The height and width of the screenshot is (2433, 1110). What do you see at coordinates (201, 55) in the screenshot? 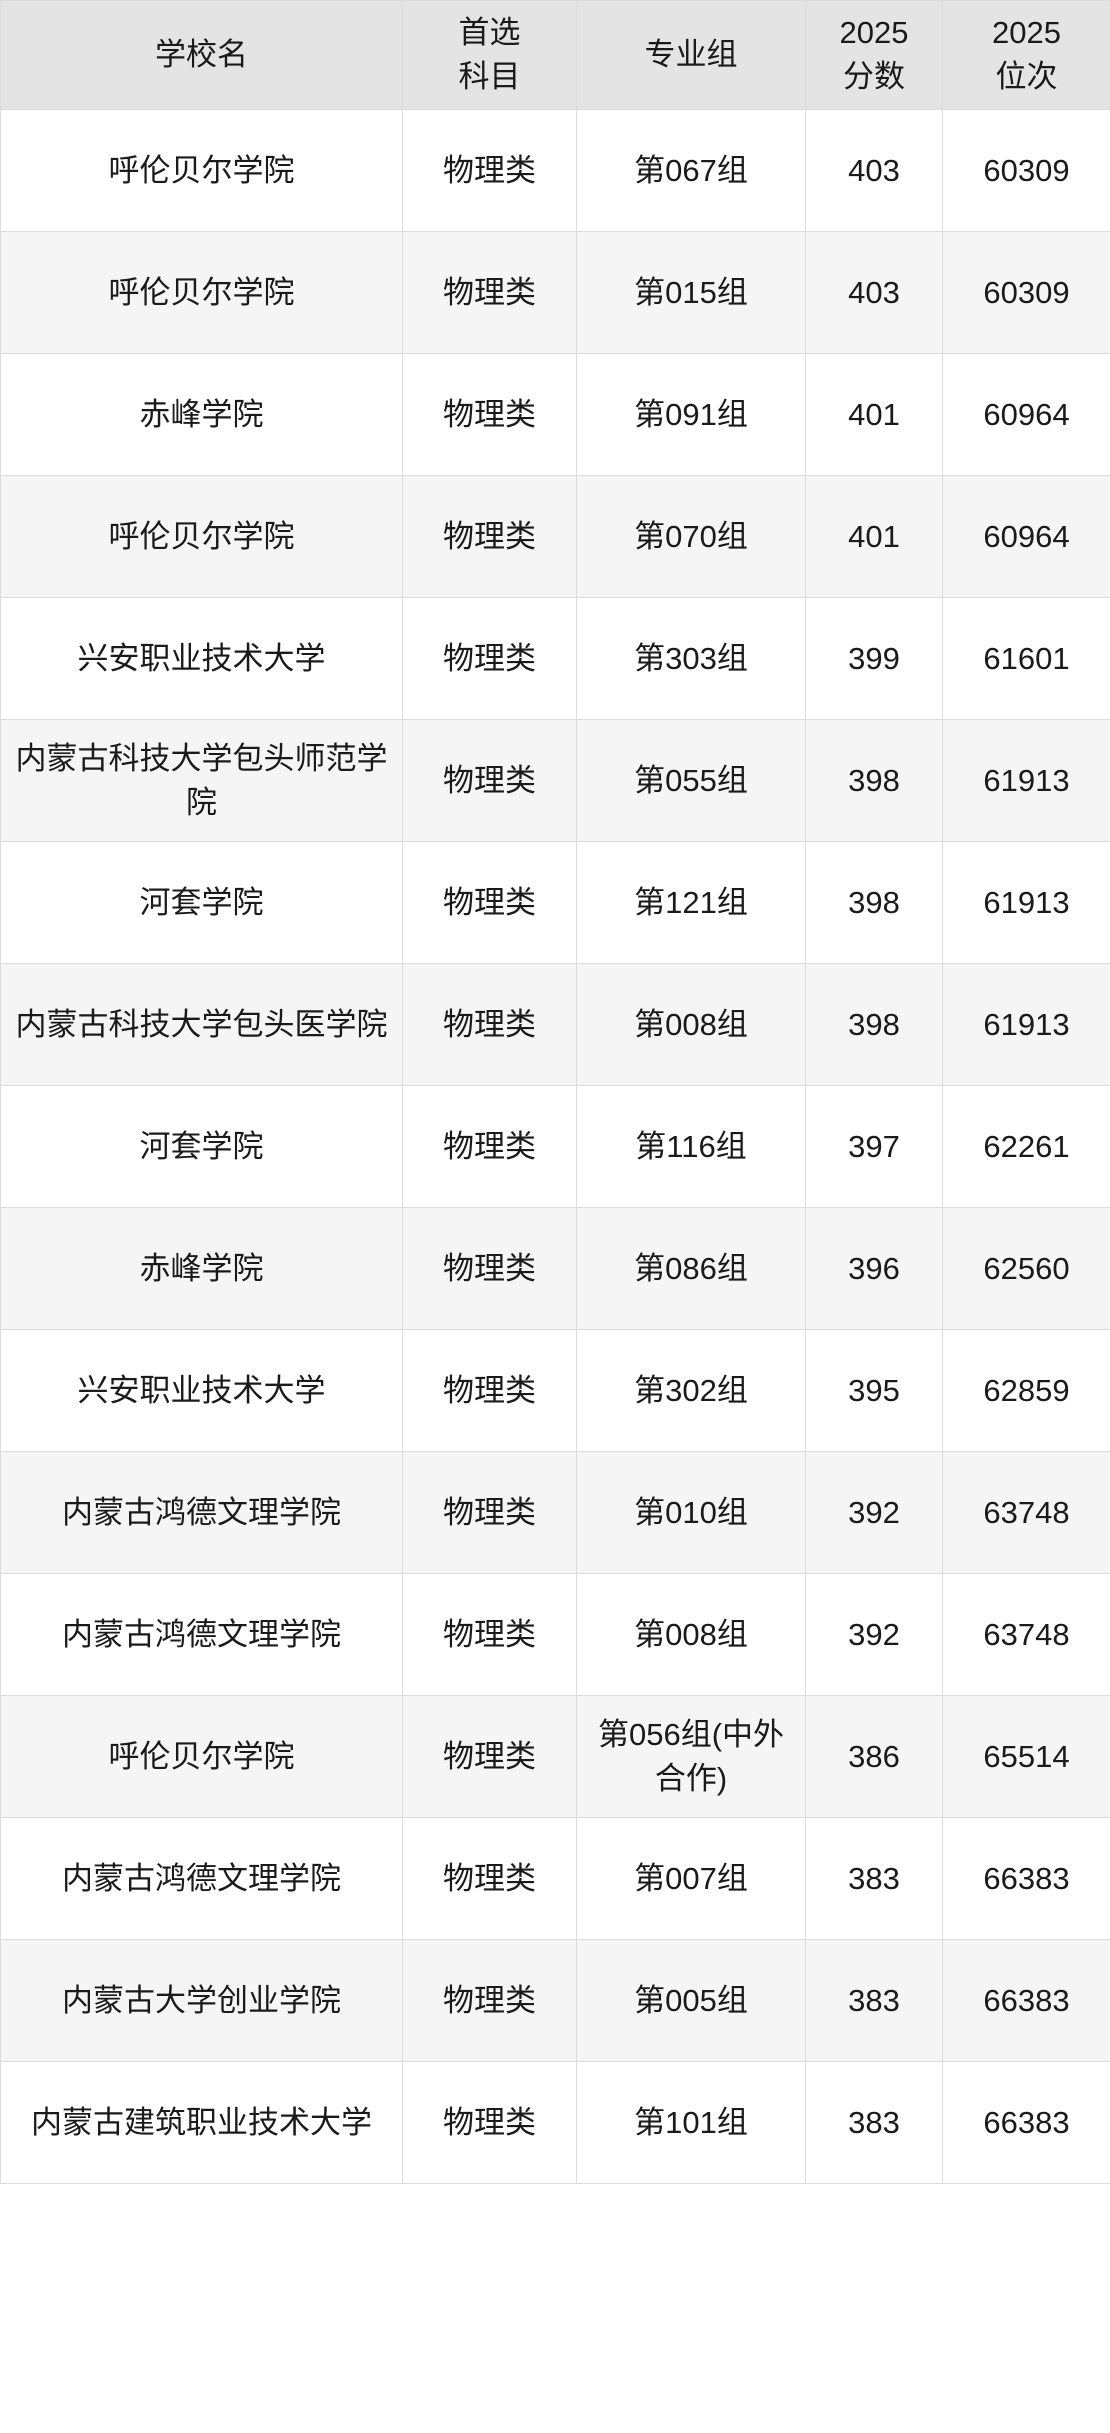
I see `column-header-school: 学校名` at bounding box center [201, 55].